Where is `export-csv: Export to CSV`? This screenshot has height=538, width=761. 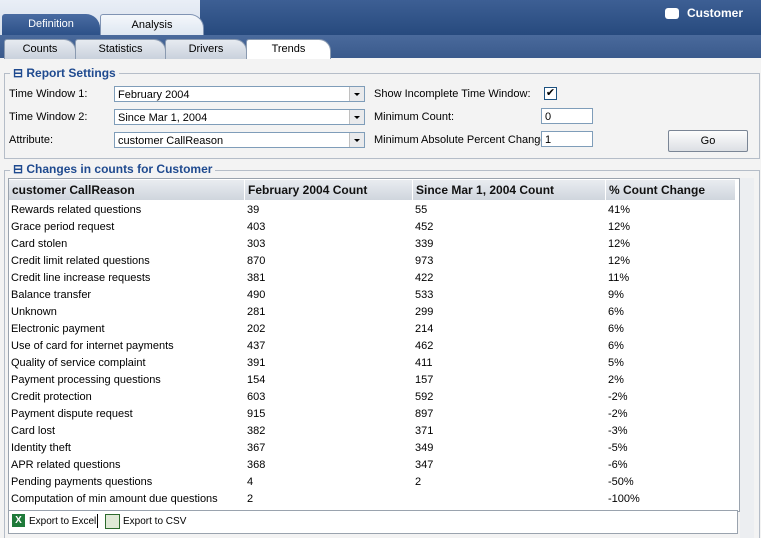
export-csv: Export to CSV is located at coordinates (155, 521).